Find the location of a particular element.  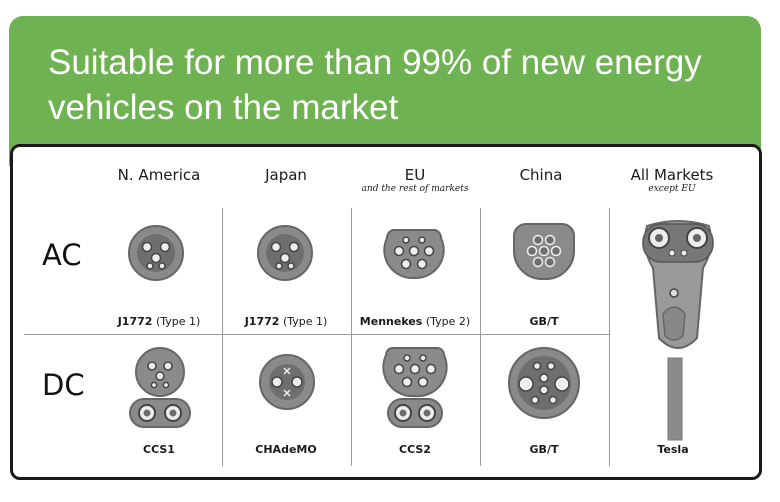

column-japan: Japan is located at coordinates (286, 175).